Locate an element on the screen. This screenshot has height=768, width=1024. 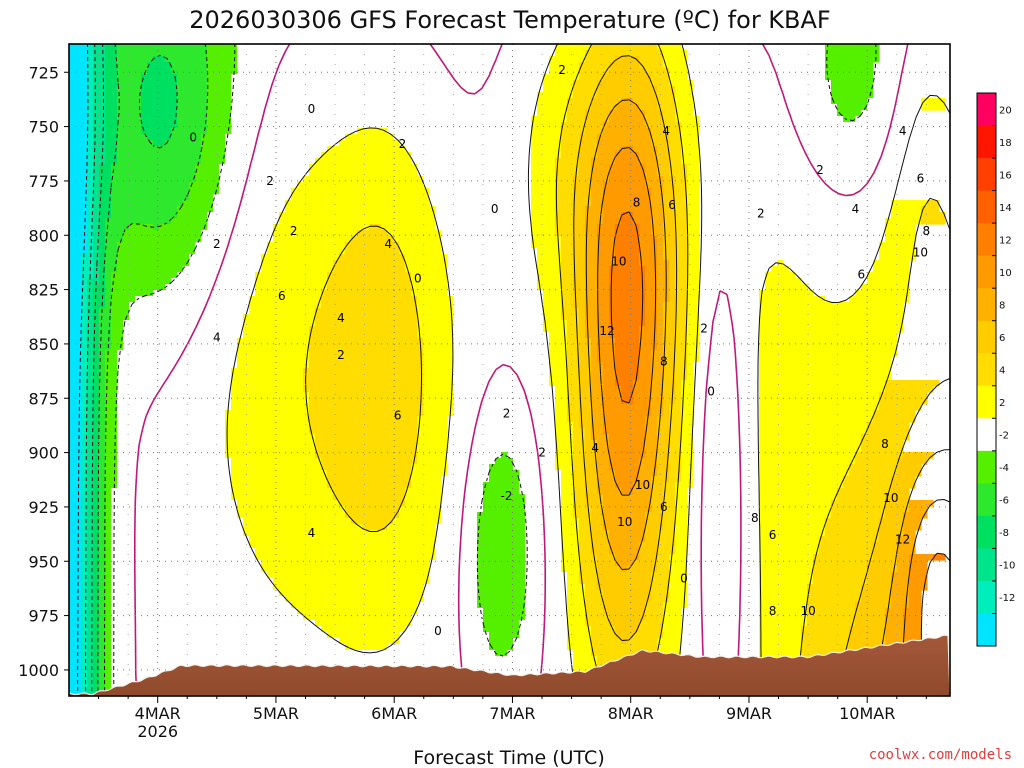
contour-label: 6 is located at coordinates (921, 179).